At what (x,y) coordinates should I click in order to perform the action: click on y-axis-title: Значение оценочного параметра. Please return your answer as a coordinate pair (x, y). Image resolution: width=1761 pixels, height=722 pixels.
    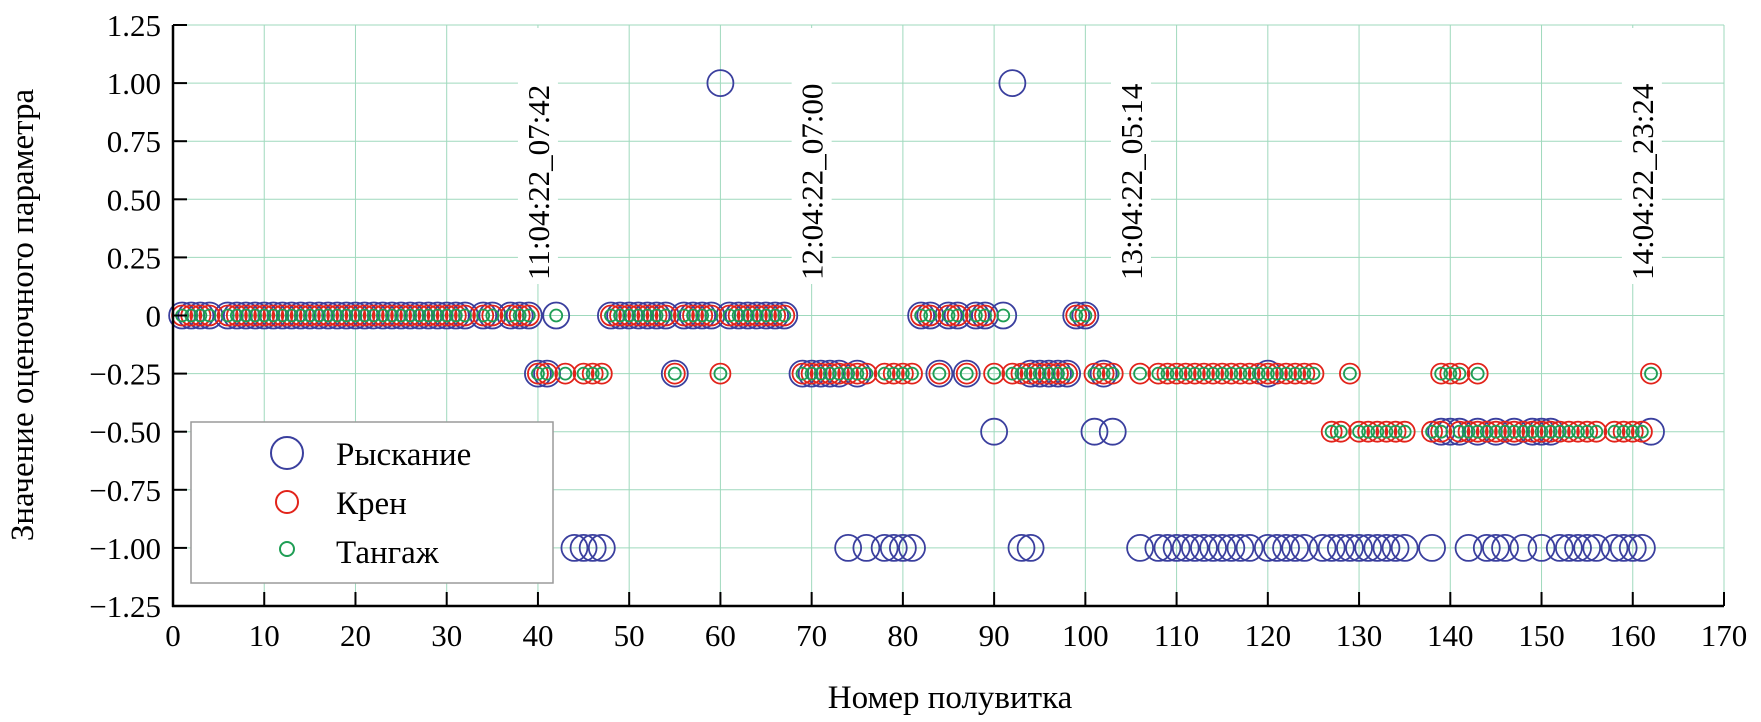
    Looking at the image, I should click on (23, 315).